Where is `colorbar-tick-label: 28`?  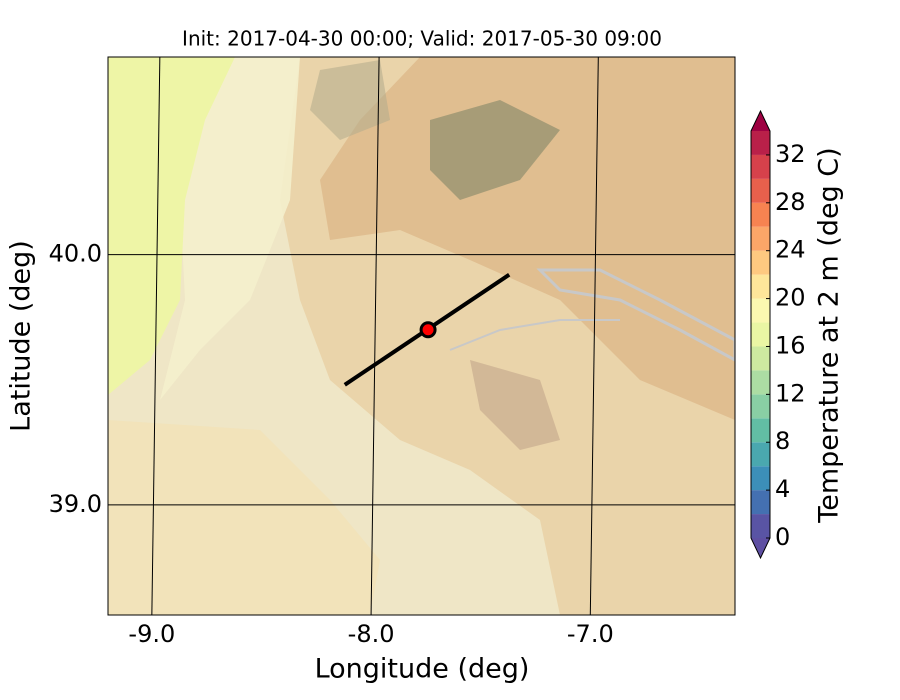
colorbar-tick-label: 28 is located at coordinates (790, 202).